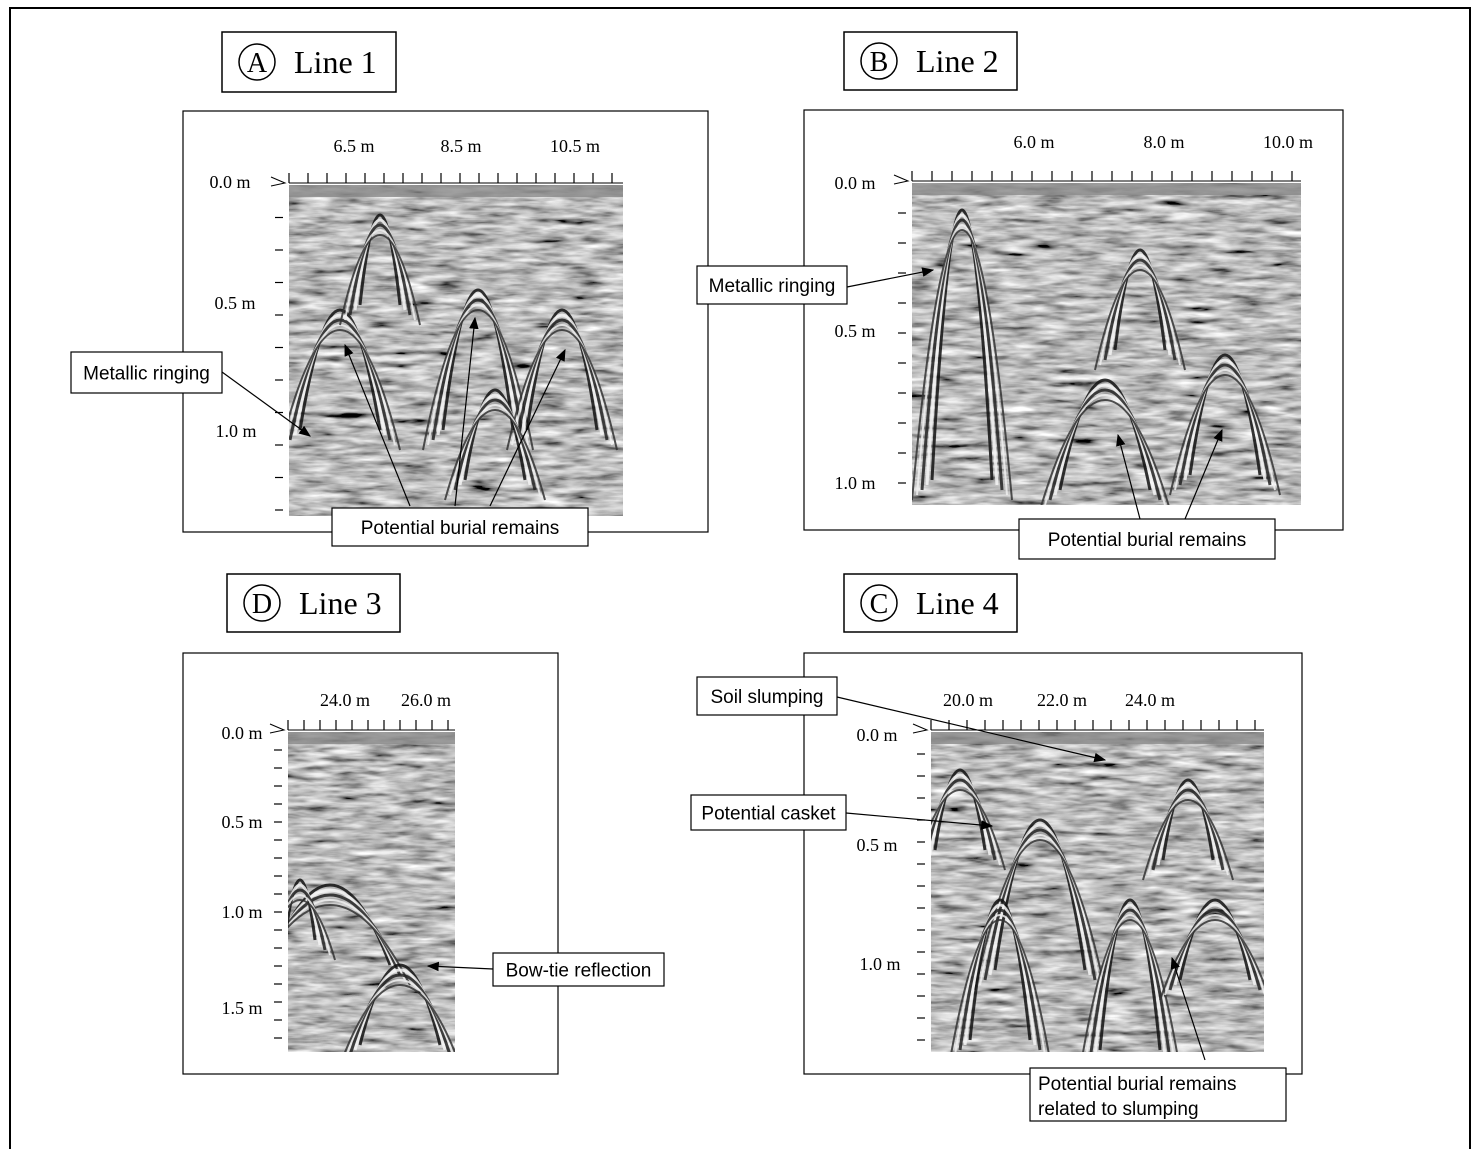 The width and height of the screenshot is (1480, 1149). Describe the element at coordinates (876, 845) in the screenshot. I see `y-tick-label: 0.5 m` at that location.